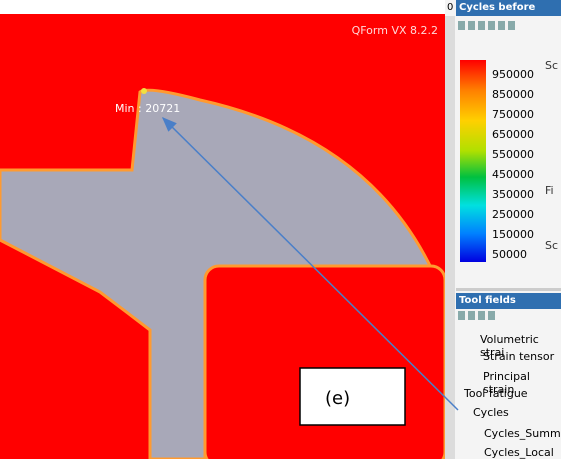  Describe the element at coordinates (506, 383) in the screenshot. I see `tree-item: Principal strain` at that location.